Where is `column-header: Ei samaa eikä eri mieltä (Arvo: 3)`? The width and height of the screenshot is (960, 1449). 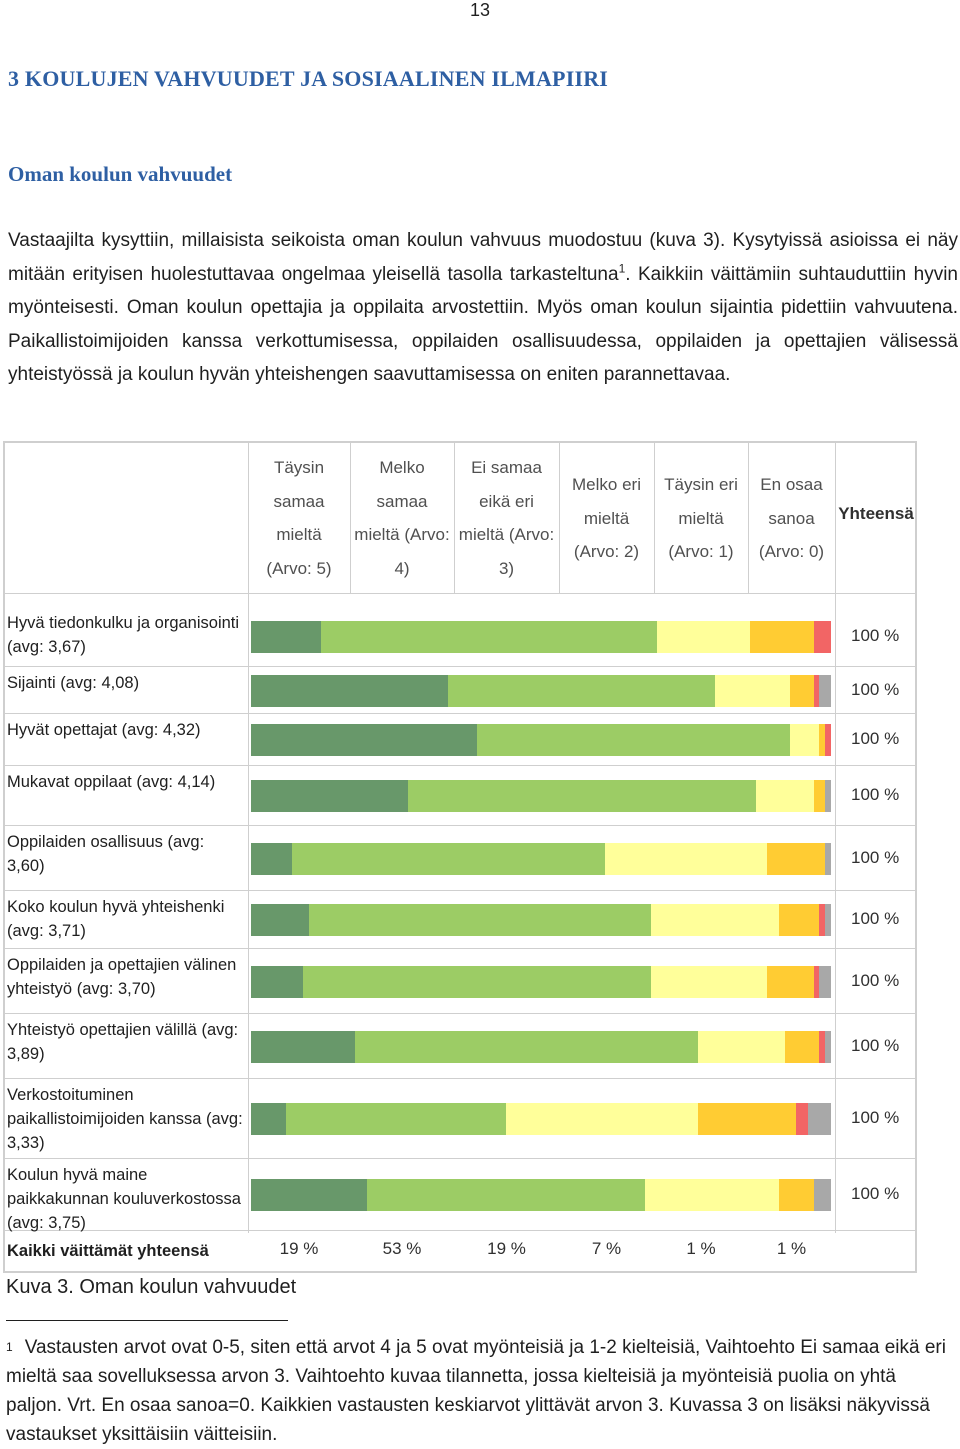
column-header: Ei samaa eikä eri mieltä (Arvo: 3) is located at coordinates (506, 518).